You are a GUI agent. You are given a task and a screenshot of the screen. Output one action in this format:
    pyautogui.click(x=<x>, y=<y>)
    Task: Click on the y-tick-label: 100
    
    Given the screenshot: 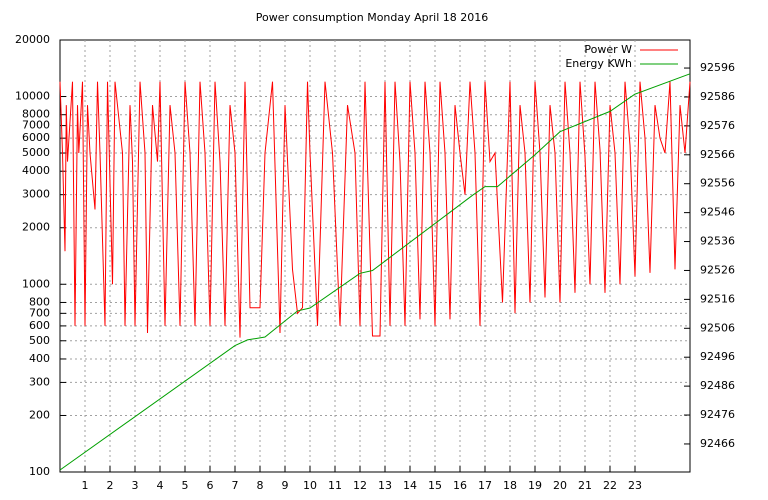 What is the action you would take?
    pyautogui.click(x=39, y=471)
    